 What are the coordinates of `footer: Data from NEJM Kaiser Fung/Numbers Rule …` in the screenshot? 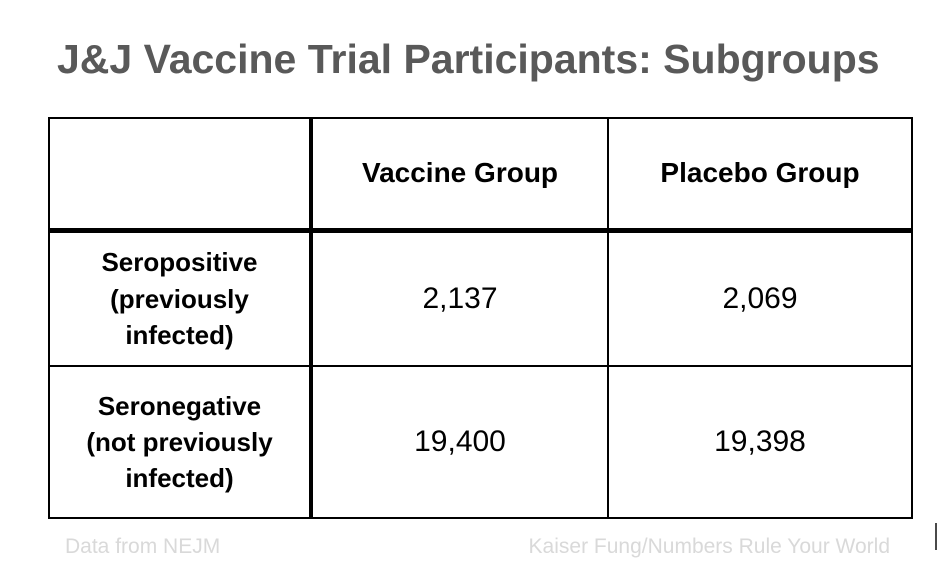 It's located at (477, 547).